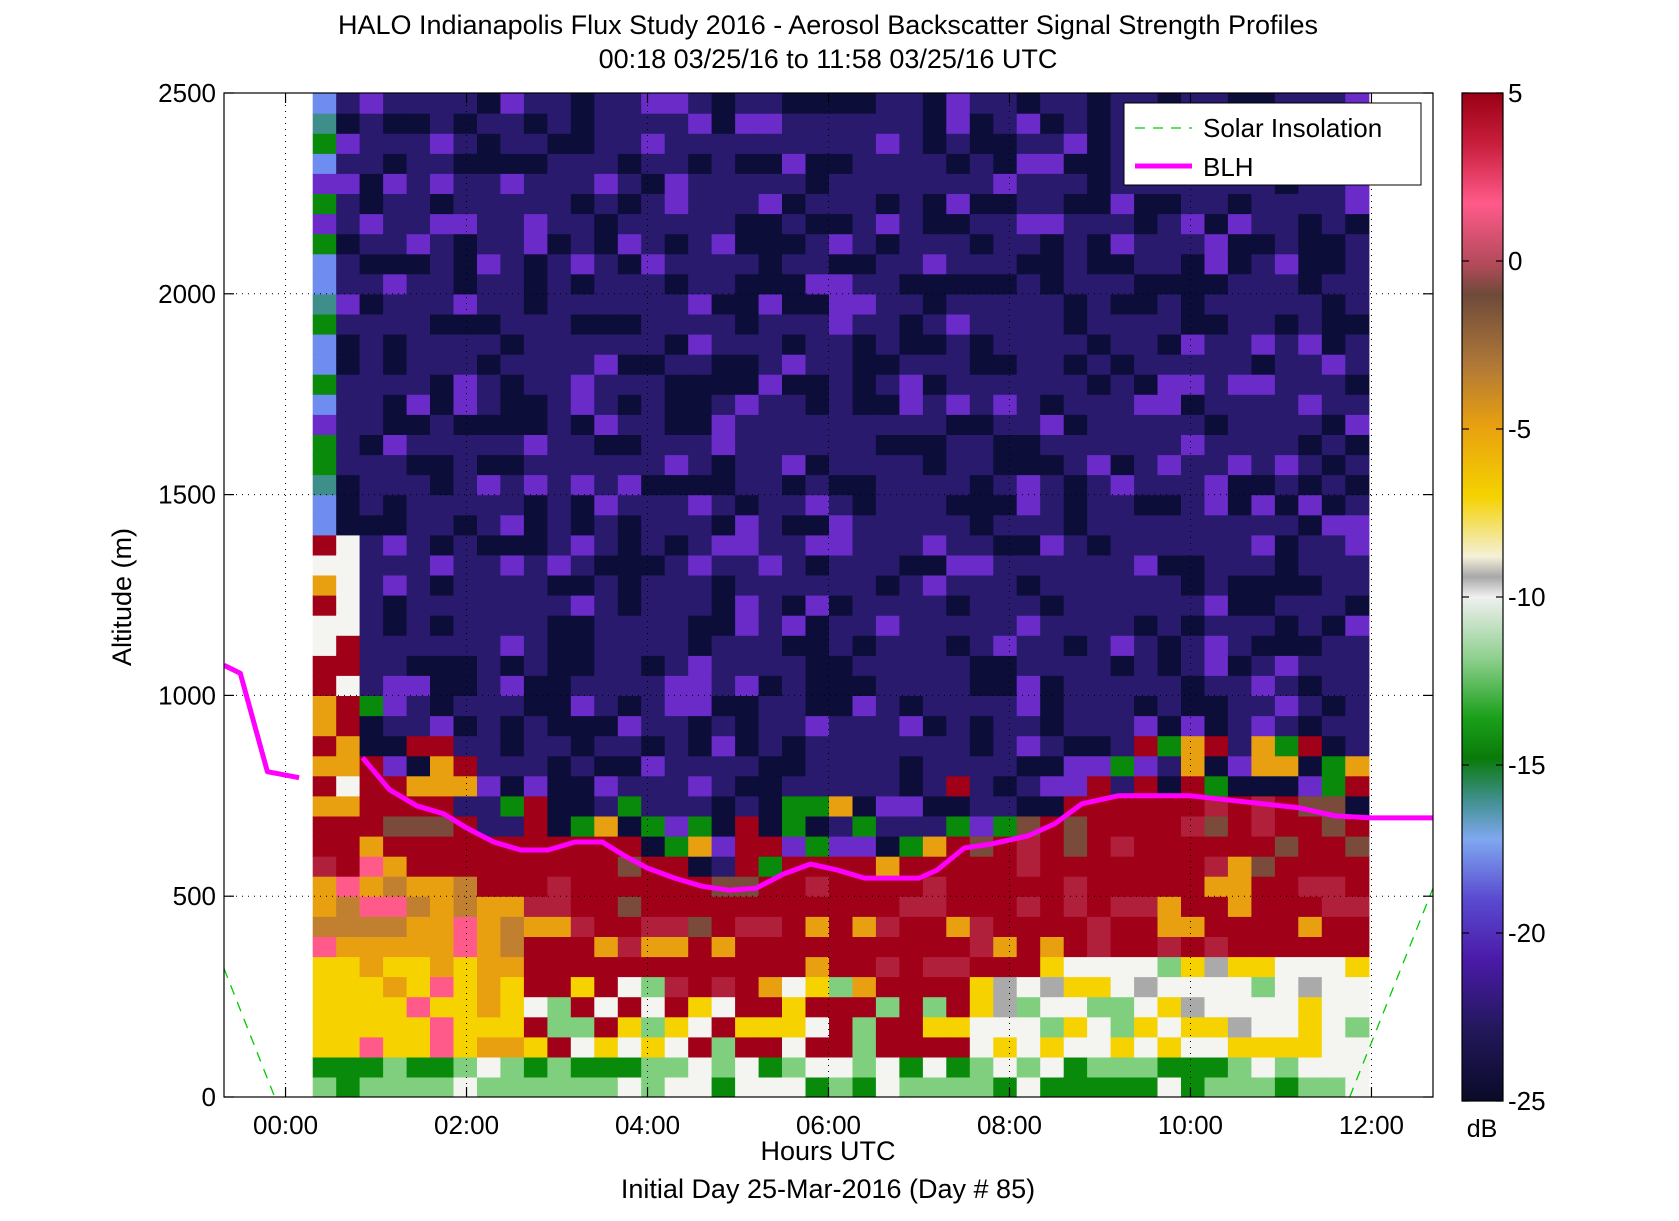 The height and width of the screenshot is (1221, 1679). What do you see at coordinates (1371, 1125) in the screenshot?
I see `x-tick-label: 12:00` at bounding box center [1371, 1125].